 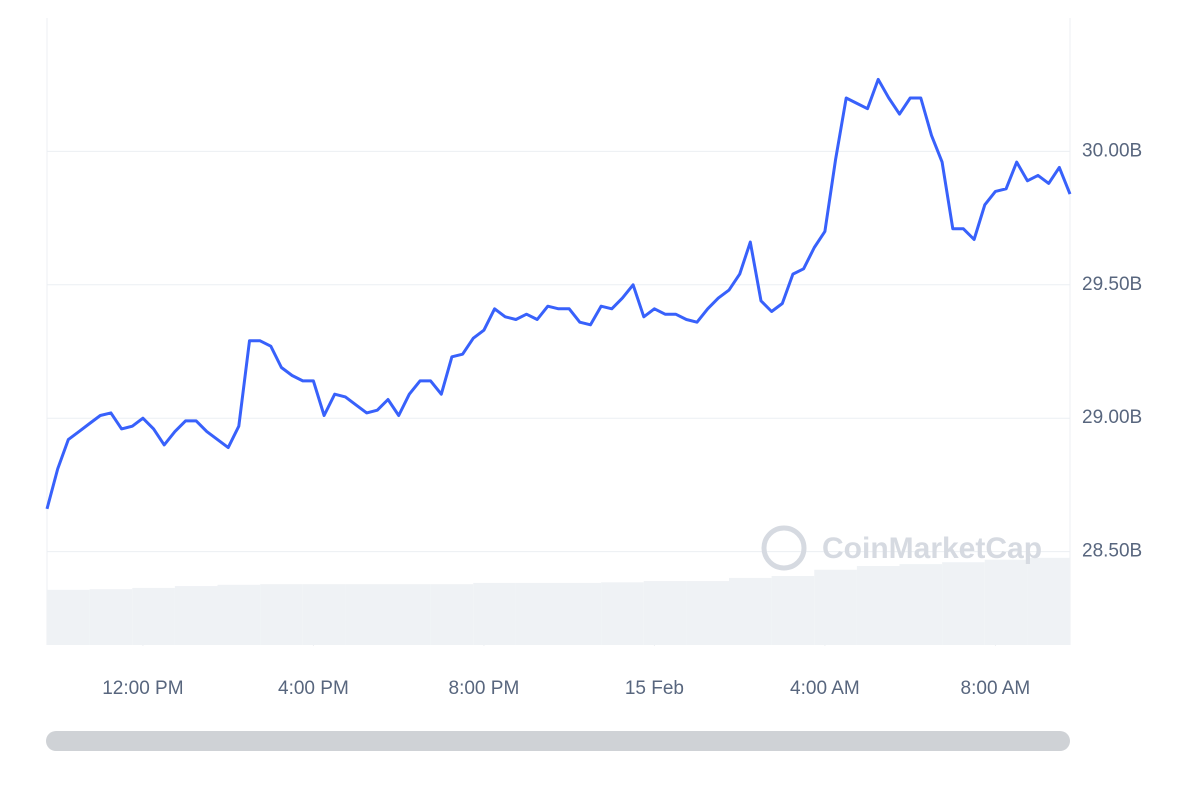 What do you see at coordinates (1112, 150) in the screenshot?
I see `y-tick-label: 30.00B` at bounding box center [1112, 150].